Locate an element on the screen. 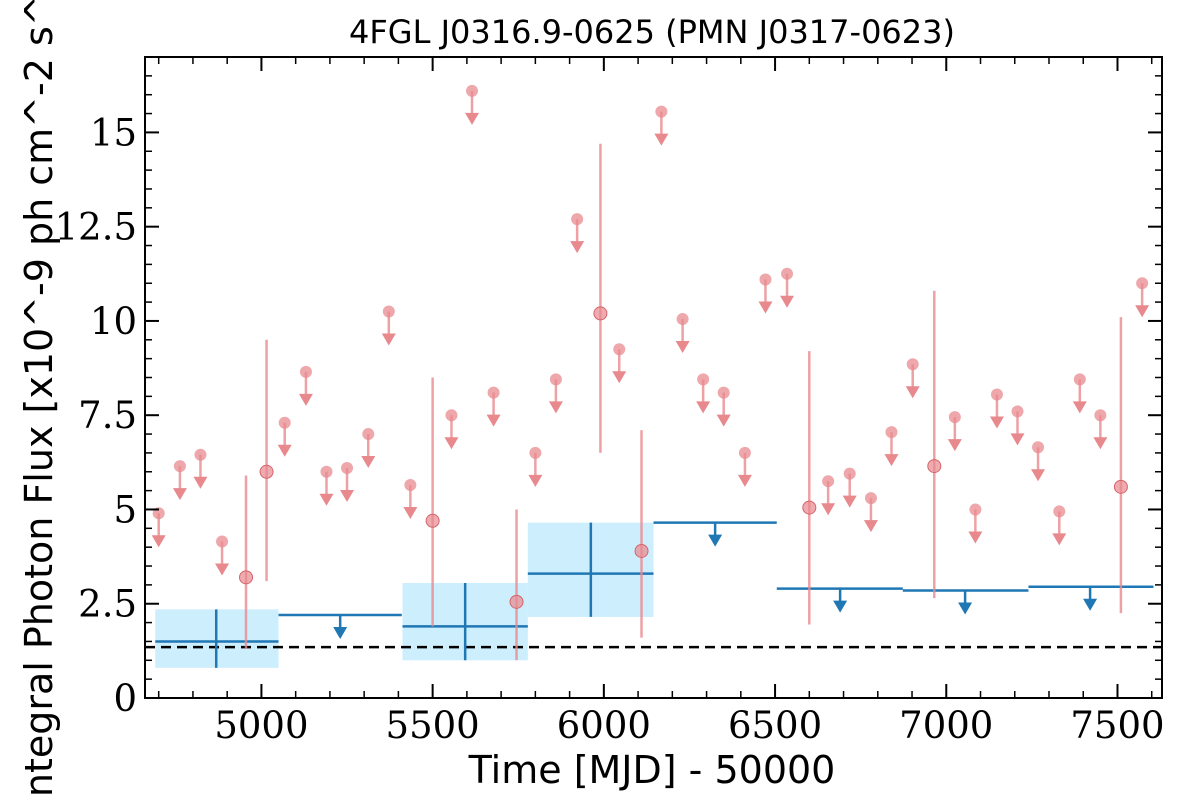  y-tick-label: 7.5 is located at coordinates (107, 415).